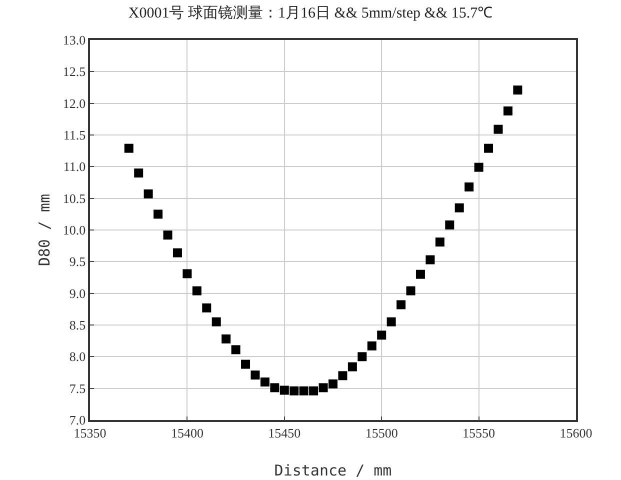  What do you see at coordinates (77, 262) in the screenshot?
I see `y-tick-label: 9.5` at bounding box center [77, 262].